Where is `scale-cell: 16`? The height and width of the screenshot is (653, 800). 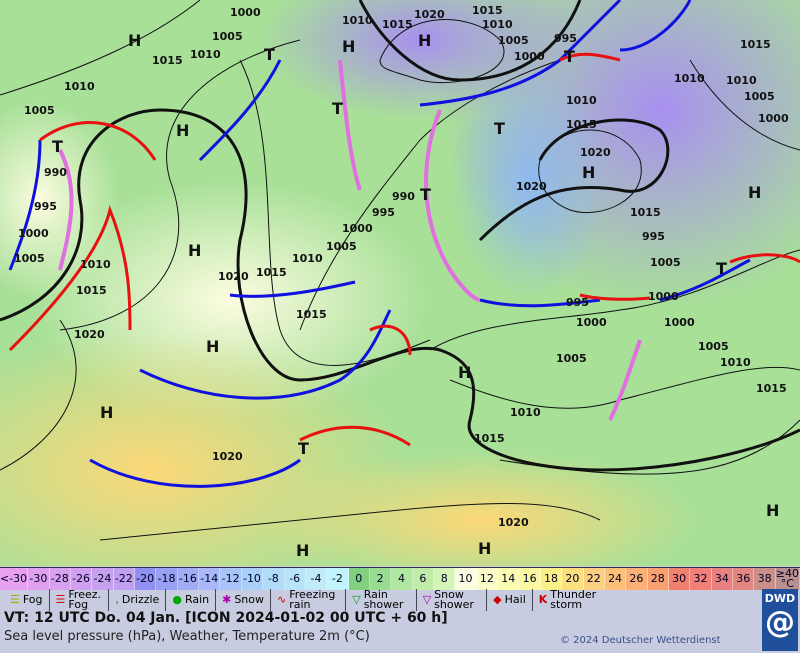 scale-cell: 16 is located at coordinates (530, 579).